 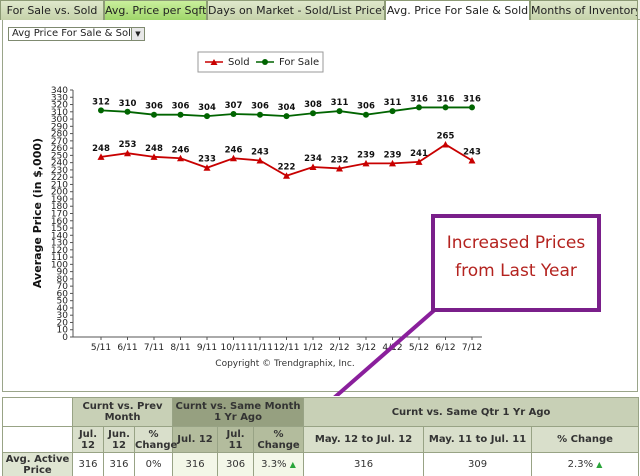 What do you see at coordinates (239, 62) in the screenshot?
I see `legend-sold-label: Sold` at bounding box center [239, 62].